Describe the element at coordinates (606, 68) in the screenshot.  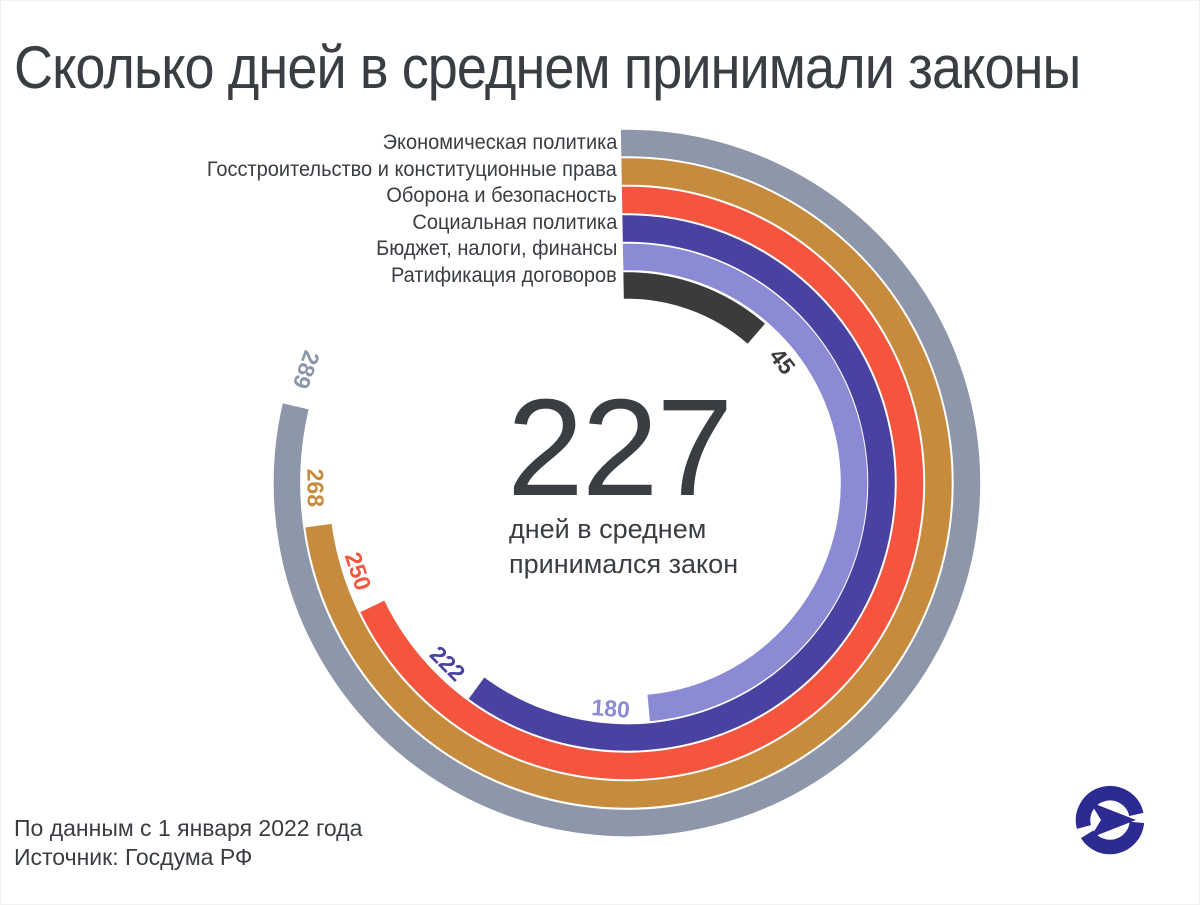
I see `page-title: Сколько дней в среднем принимали законы` at that location.